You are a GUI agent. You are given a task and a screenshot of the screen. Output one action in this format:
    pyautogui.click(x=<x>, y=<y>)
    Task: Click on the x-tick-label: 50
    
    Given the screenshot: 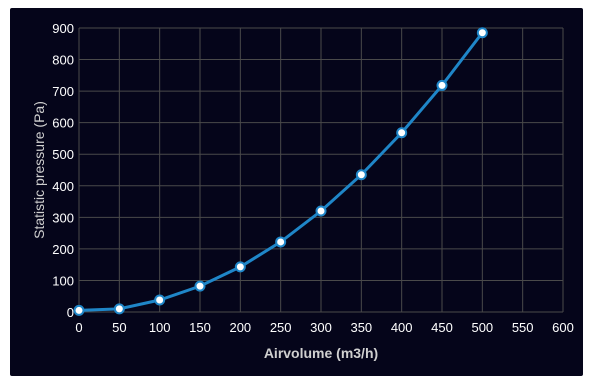 What is the action you would take?
    pyautogui.click(x=119, y=327)
    